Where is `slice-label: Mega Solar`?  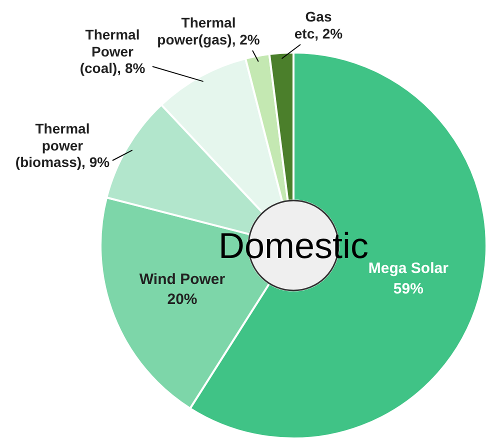
slice-label: Mega Solar is located at coordinates (408, 269).